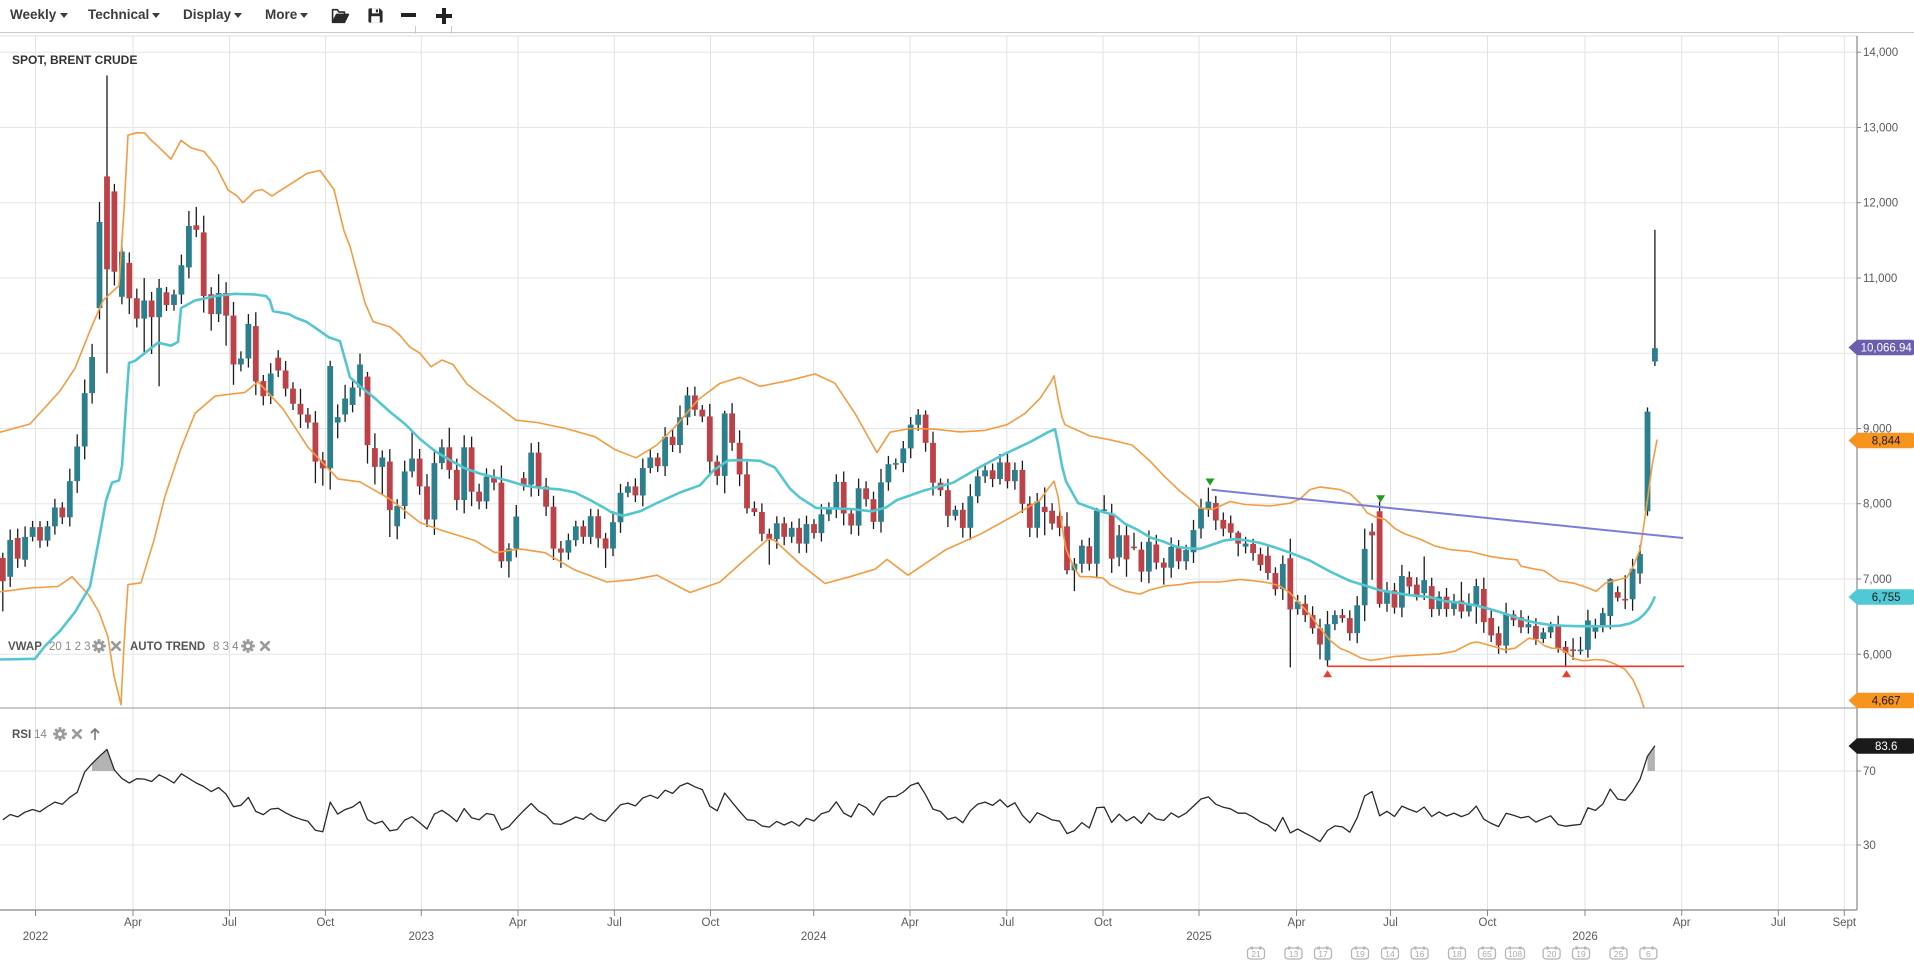 The width and height of the screenshot is (1914, 966). What do you see at coordinates (1877, 430) in the screenshot?
I see `svg-text: 9,000` at bounding box center [1877, 430].